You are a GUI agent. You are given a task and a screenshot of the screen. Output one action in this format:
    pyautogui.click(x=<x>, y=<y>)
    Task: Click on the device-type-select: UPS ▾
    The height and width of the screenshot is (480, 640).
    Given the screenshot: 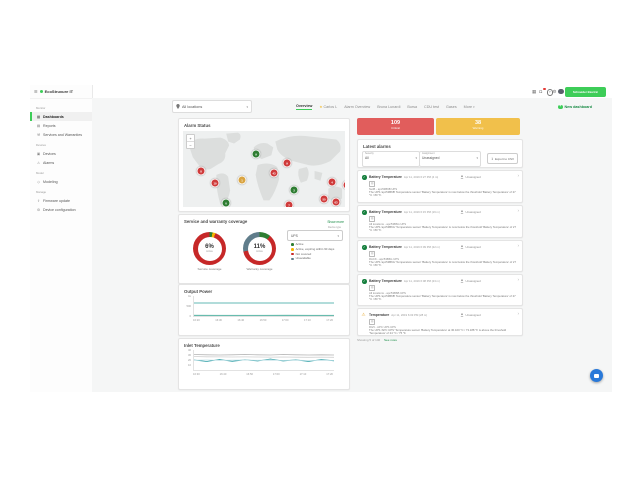 What is the action you would take?
    pyautogui.click(x=315, y=235)
    